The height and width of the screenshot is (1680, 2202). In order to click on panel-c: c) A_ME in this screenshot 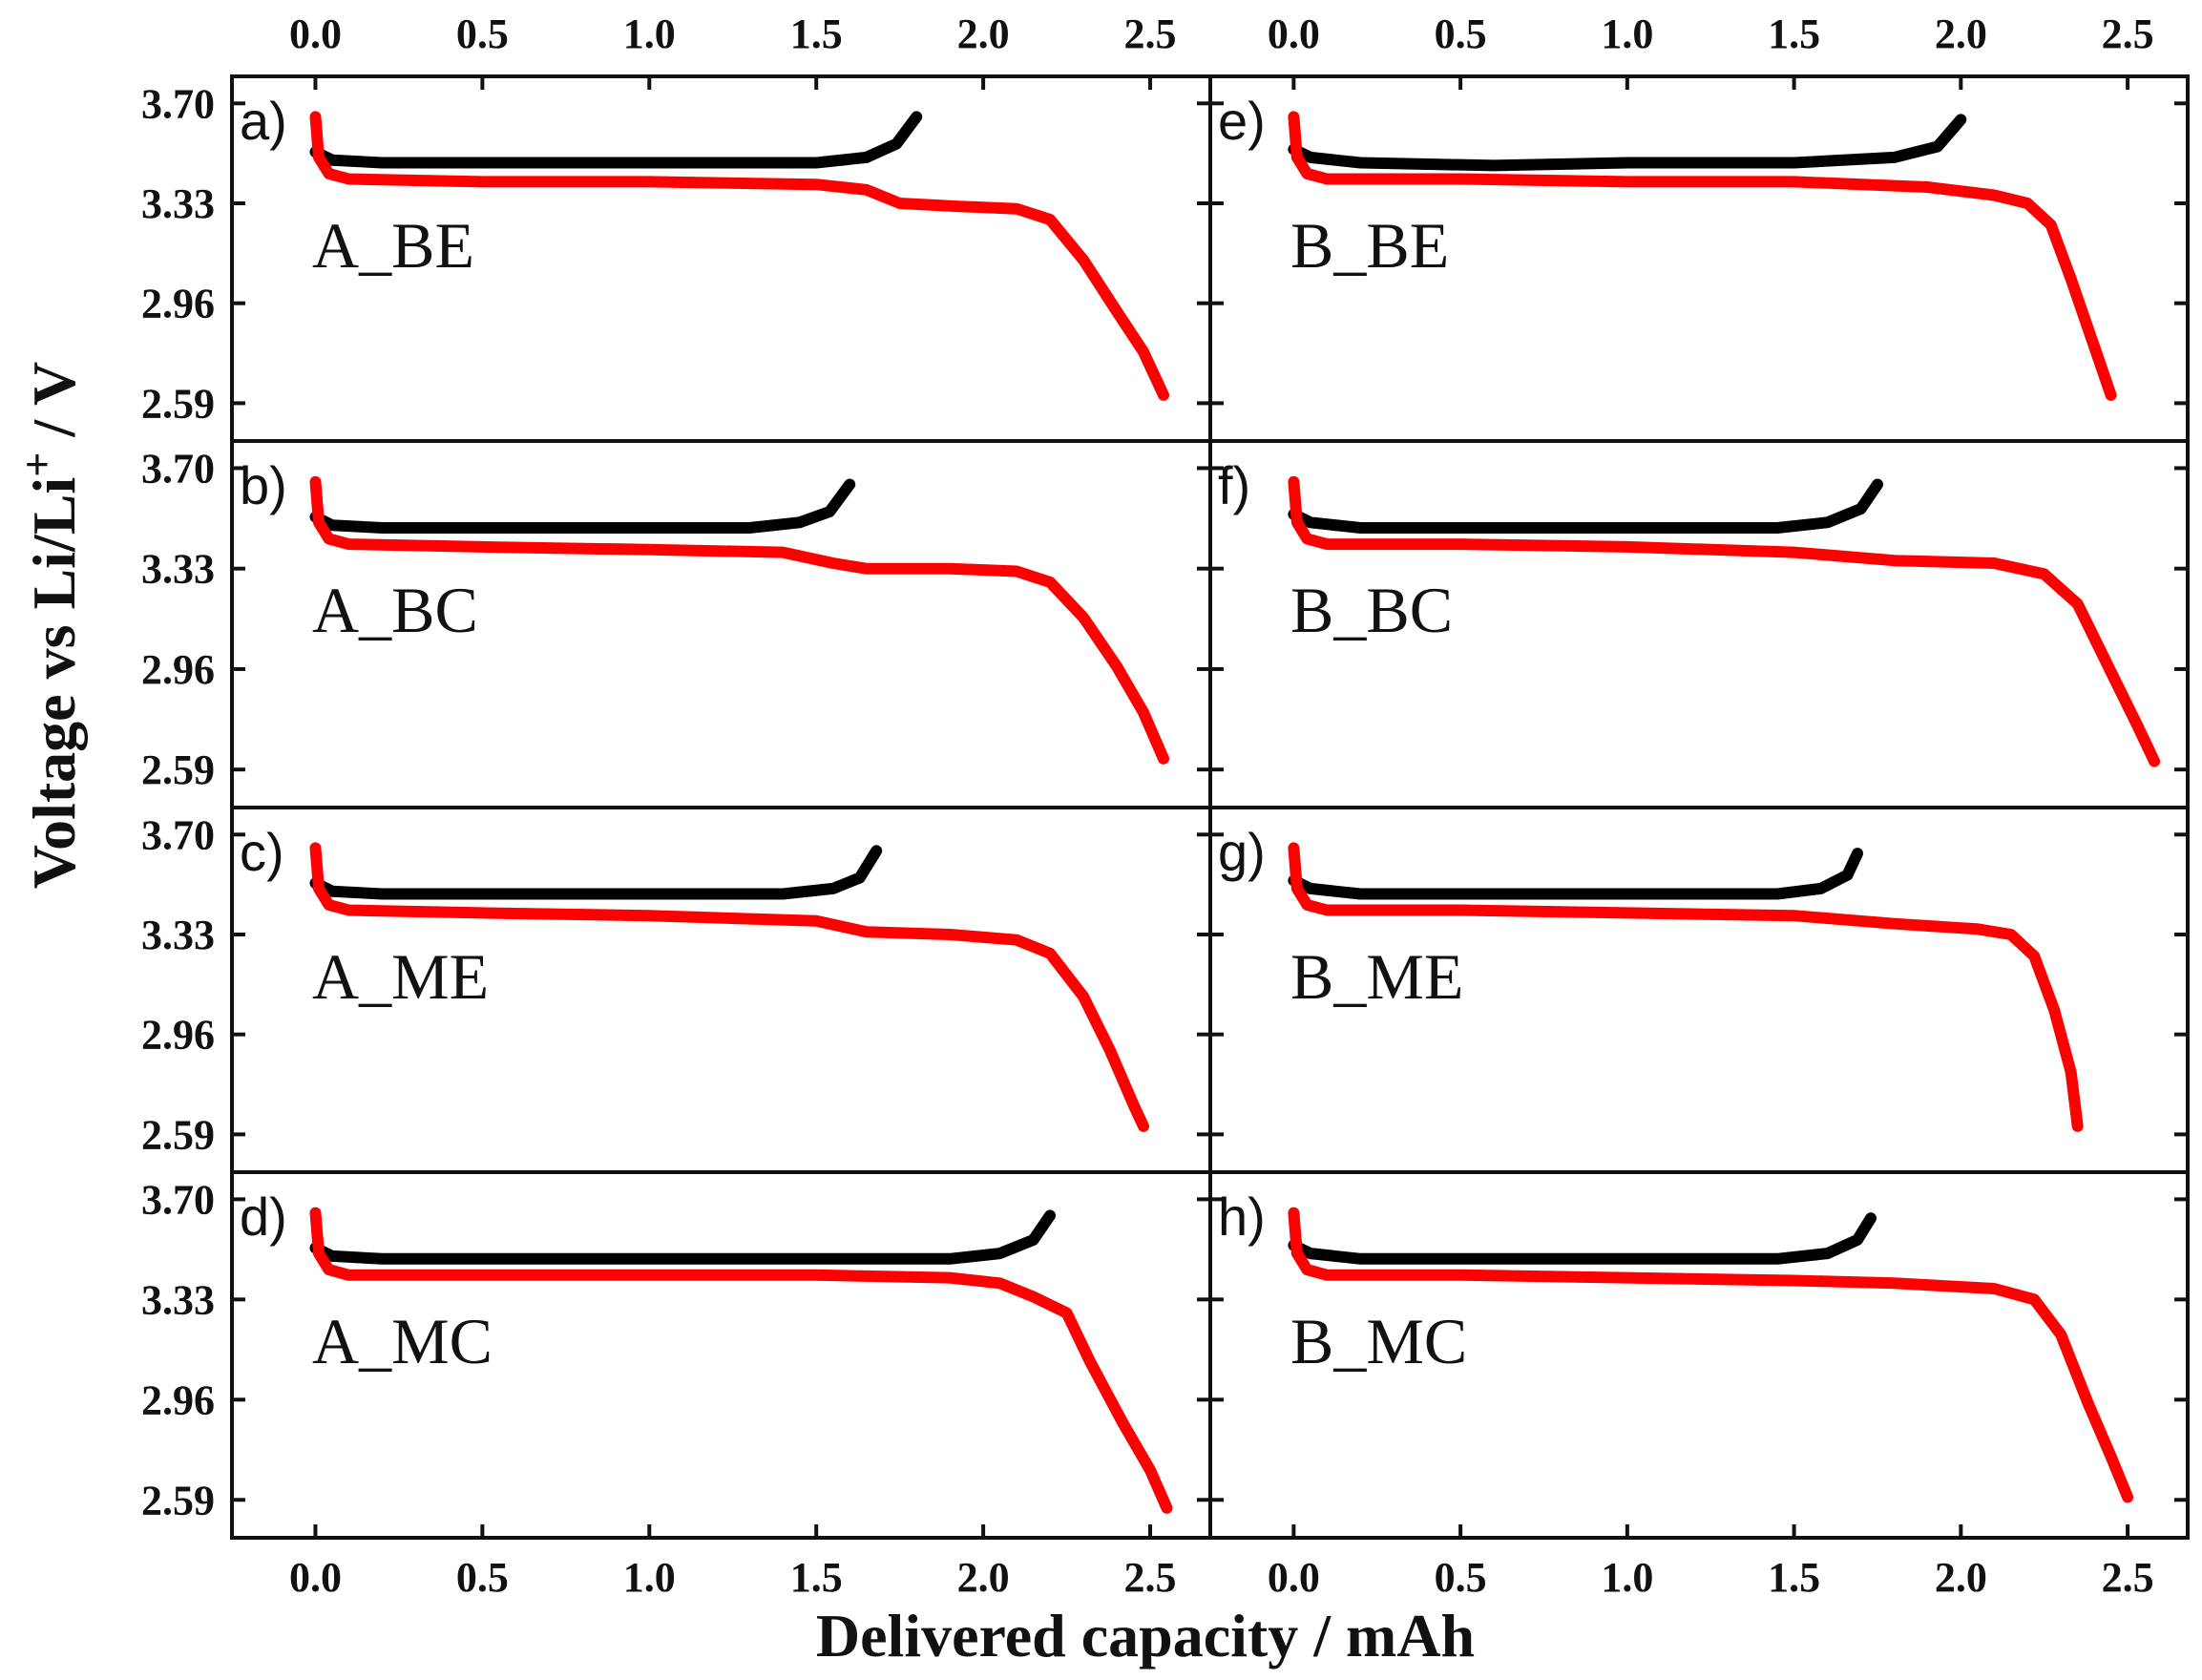, I will do `click(721, 990)`.